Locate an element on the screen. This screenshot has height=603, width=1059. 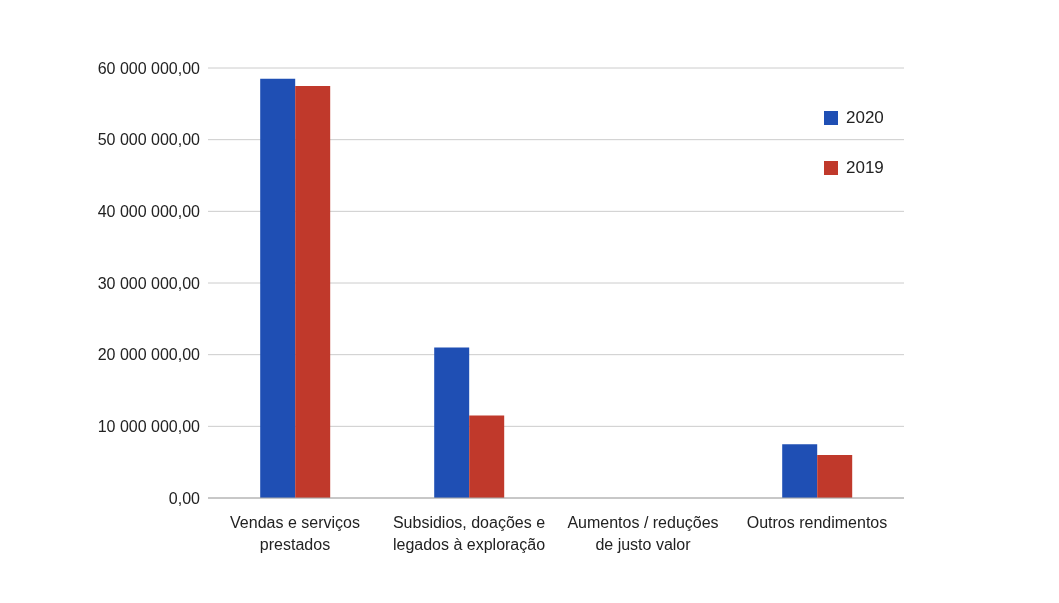
y-tick-label: 40 000 000,00 is located at coordinates (149, 212).